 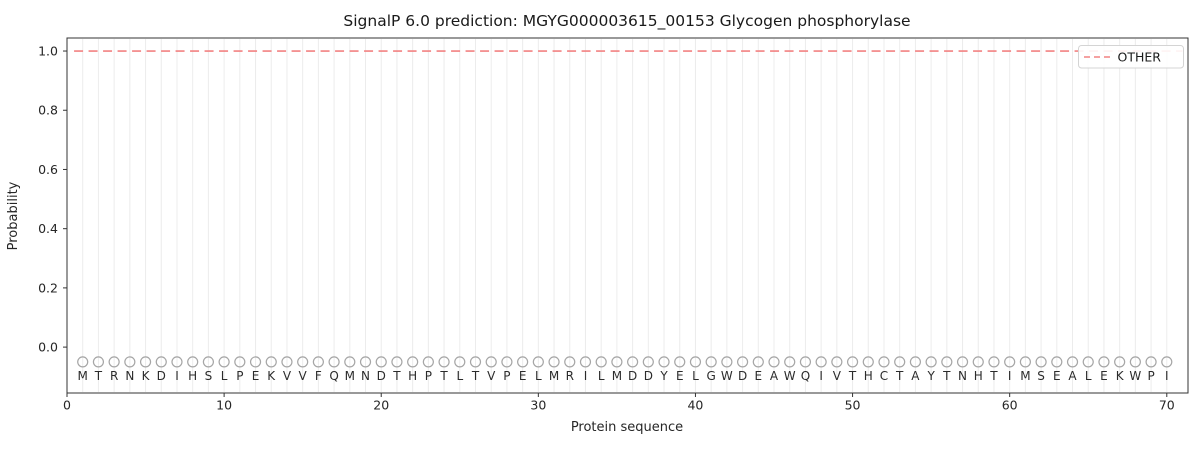 I want to click on residue-letter: N, so click(x=129, y=376).